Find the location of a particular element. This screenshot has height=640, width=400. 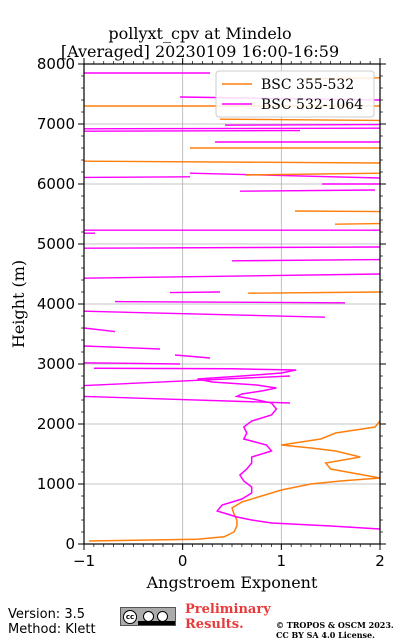

method-text: Method: Klett is located at coordinates (52, 629).